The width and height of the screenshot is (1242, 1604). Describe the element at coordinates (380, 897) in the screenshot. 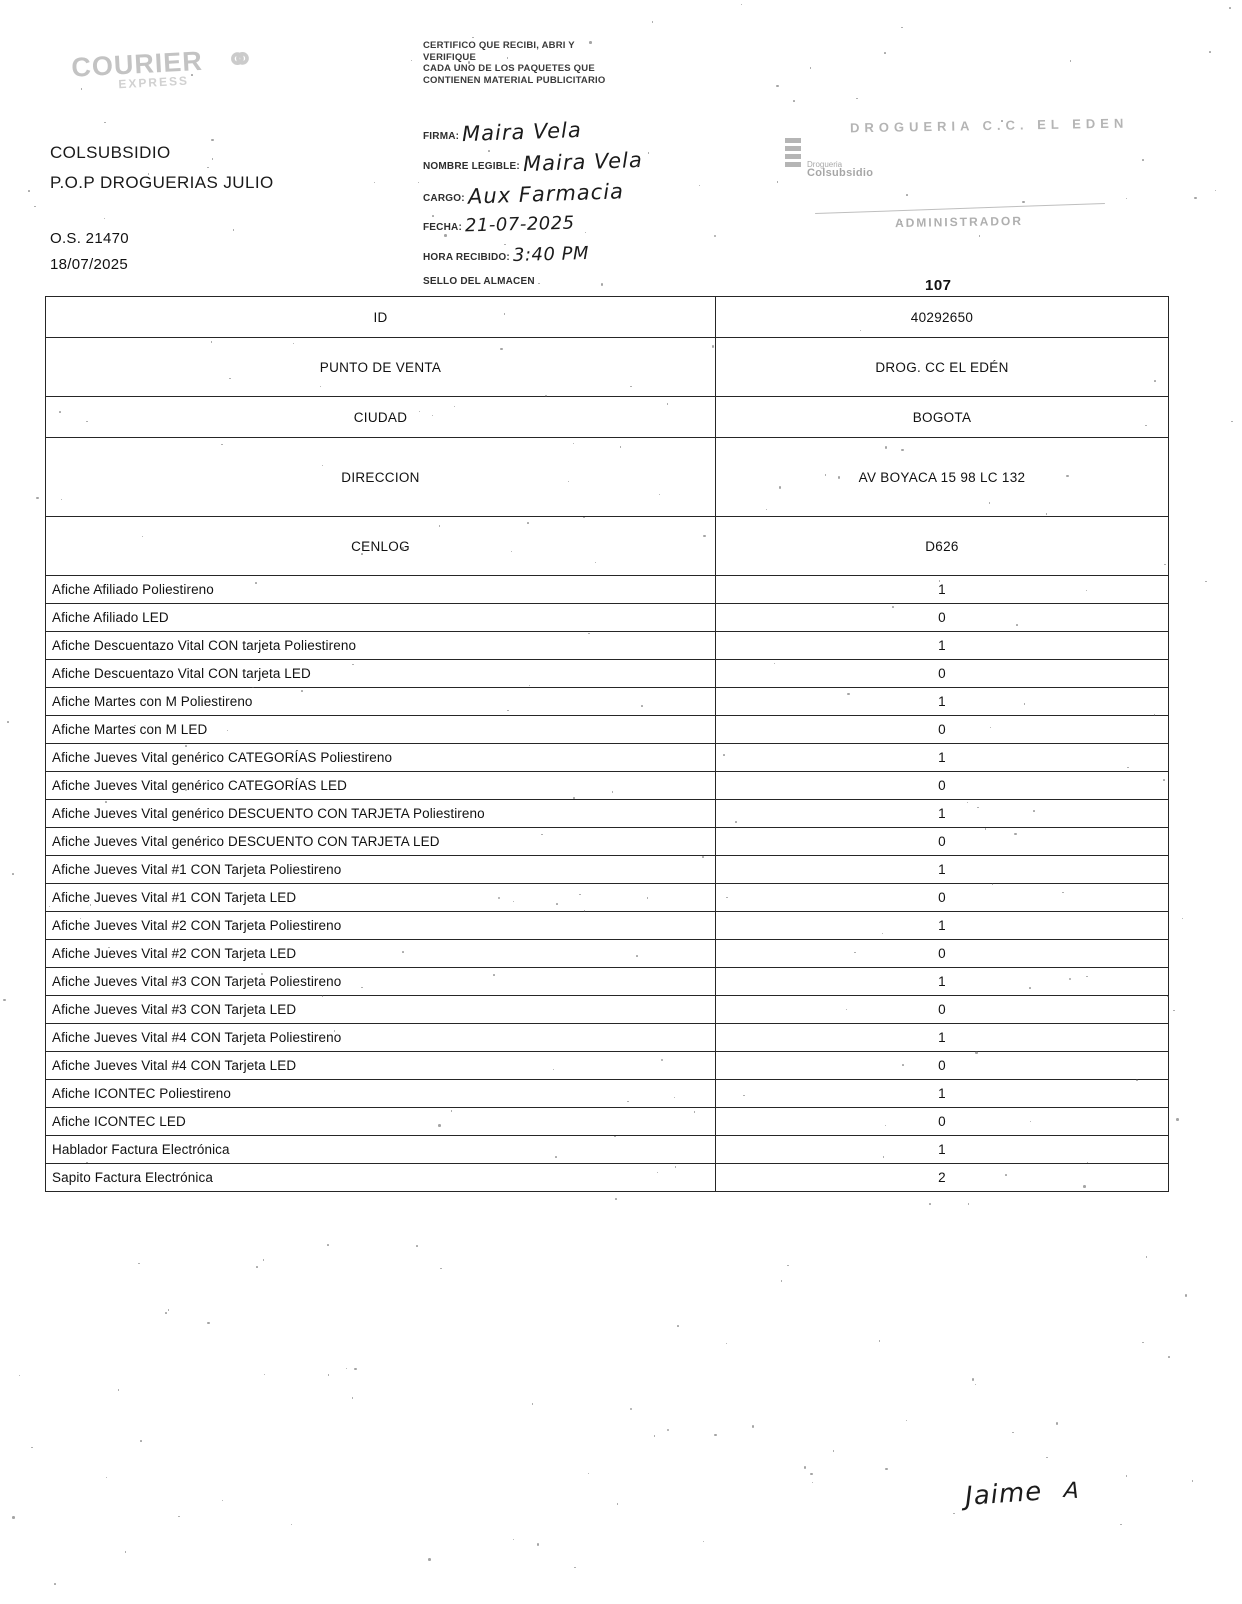

I see `item-label: Afiche Jueves Vital #1 CON Tarjeta LED` at that location.